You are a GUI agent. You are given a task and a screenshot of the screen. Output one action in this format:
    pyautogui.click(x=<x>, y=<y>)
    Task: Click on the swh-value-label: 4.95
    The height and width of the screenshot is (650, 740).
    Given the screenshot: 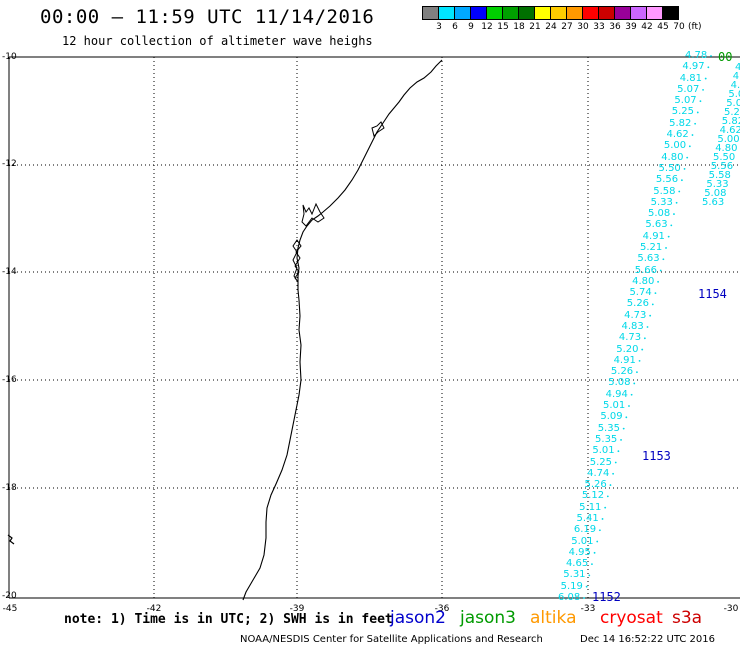 What is the action you would take?
    pyautogui.click(x=579, y=552)
    